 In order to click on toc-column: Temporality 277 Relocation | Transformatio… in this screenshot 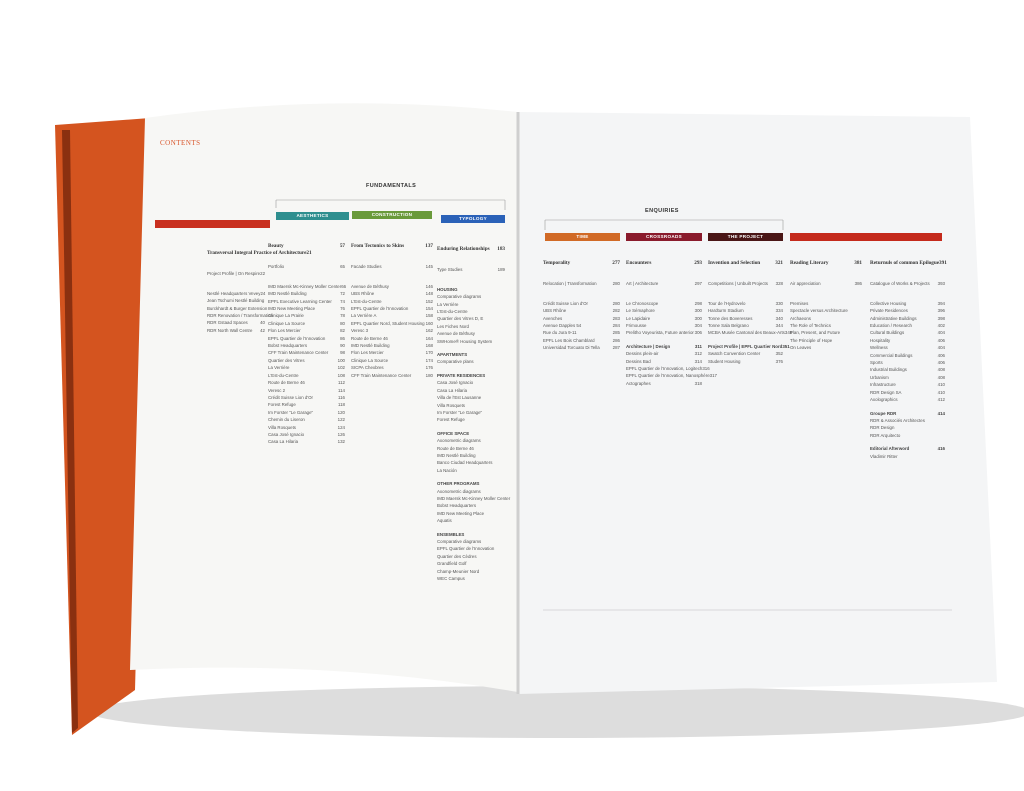, I will do `click(581, 306)`.